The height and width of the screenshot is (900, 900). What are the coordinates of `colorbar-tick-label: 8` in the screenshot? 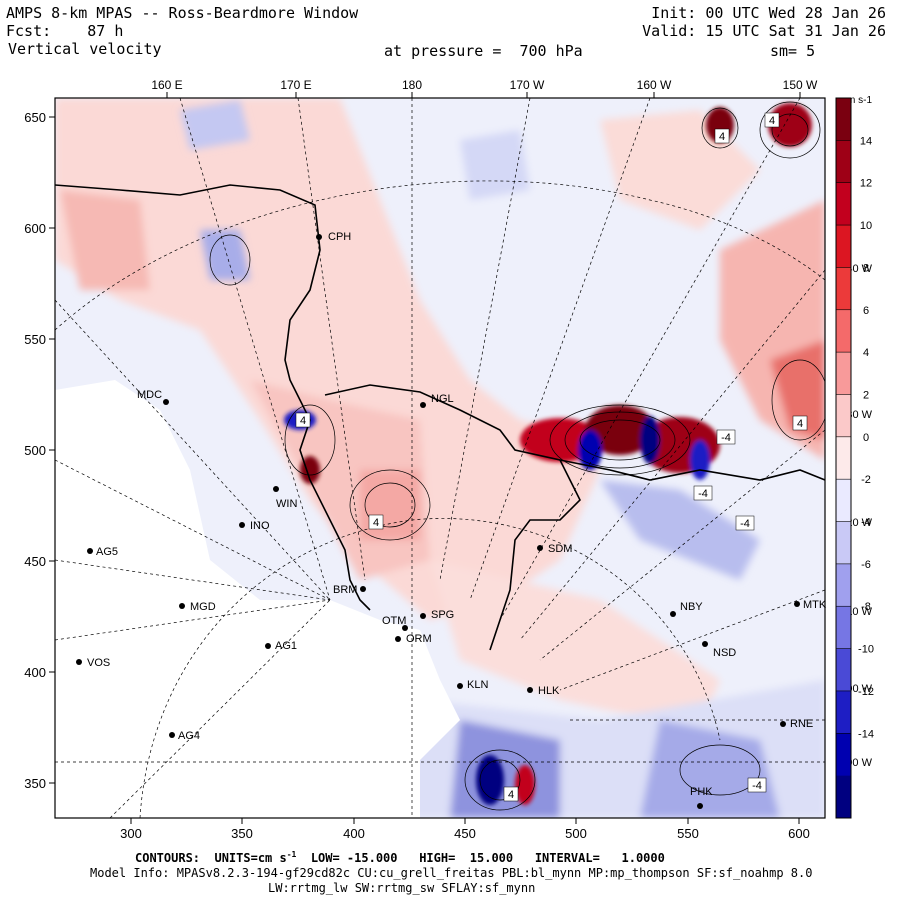 It's located at (866, 268).